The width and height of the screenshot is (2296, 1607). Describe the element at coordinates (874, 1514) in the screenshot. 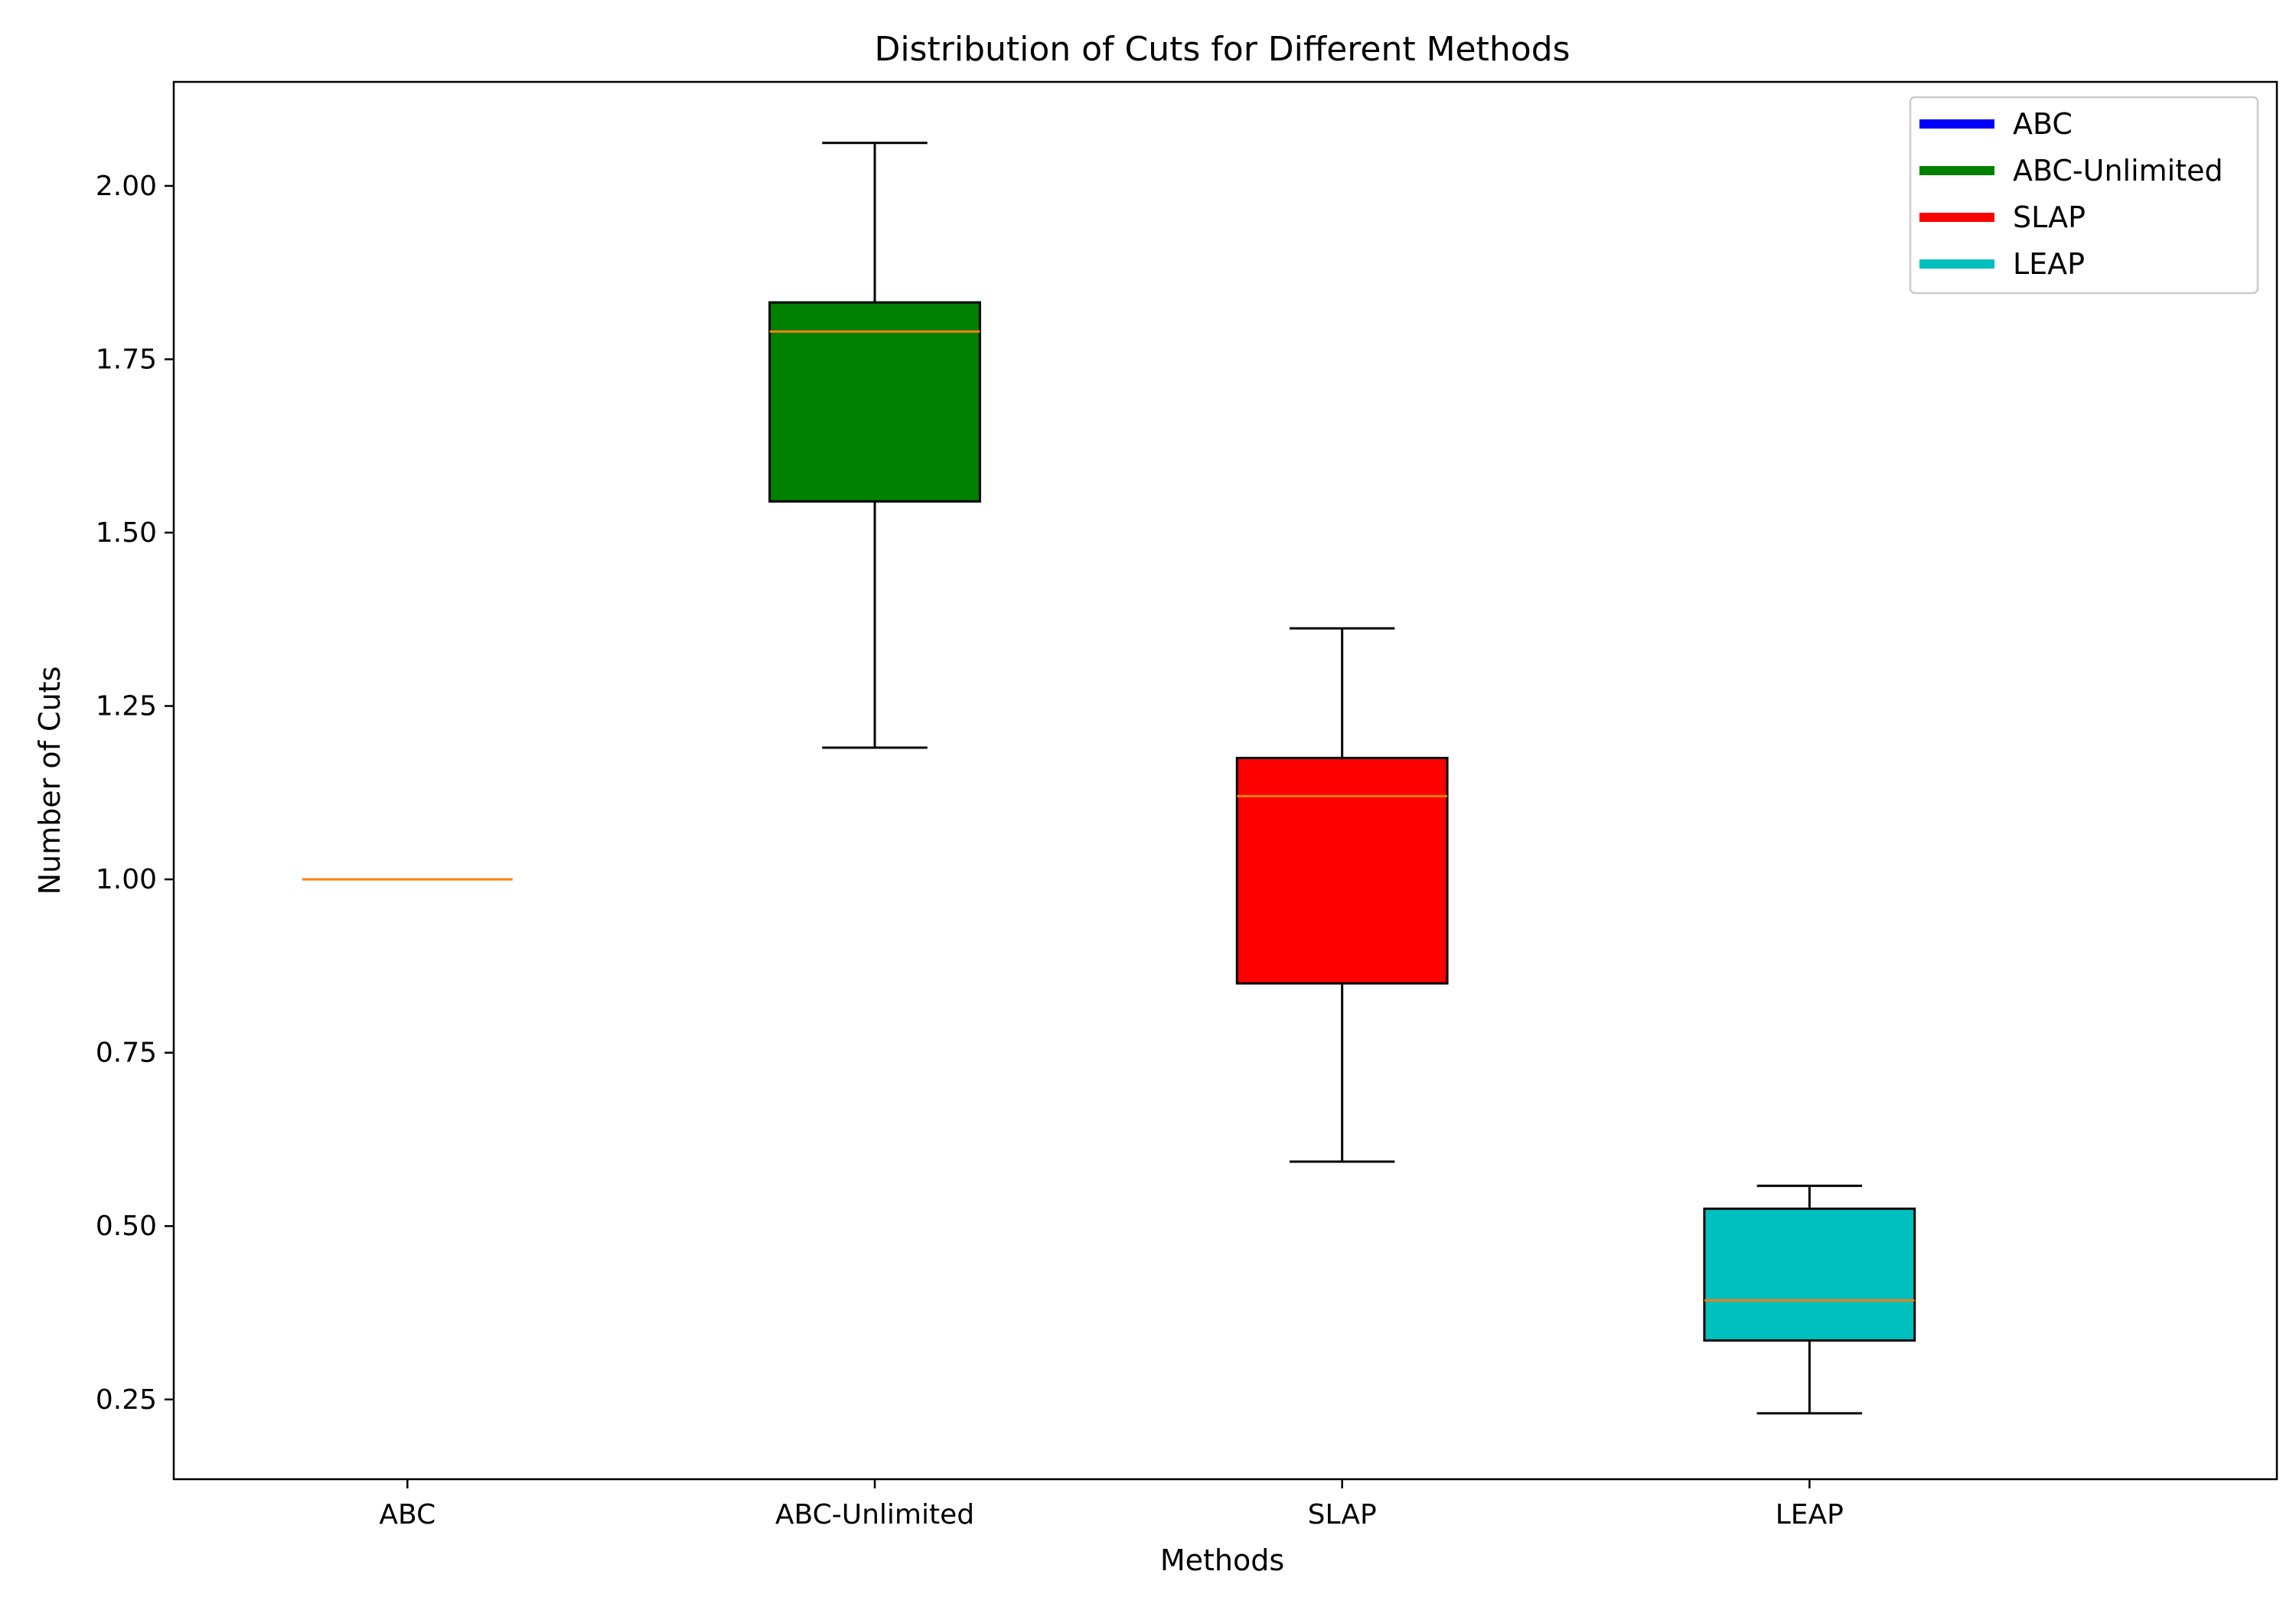

I see `x-tick-label: ABC-Unlimited` at that location.